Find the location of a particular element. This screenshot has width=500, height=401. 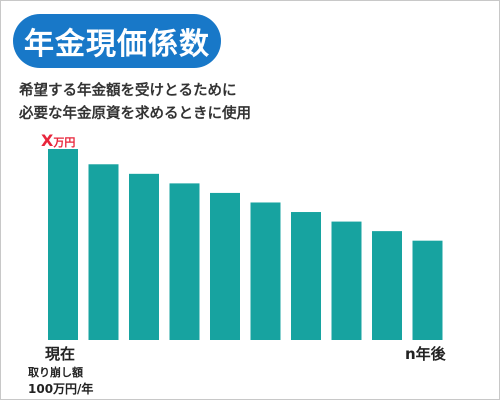

start-label: 現在 is located at coordinates (60, 354).